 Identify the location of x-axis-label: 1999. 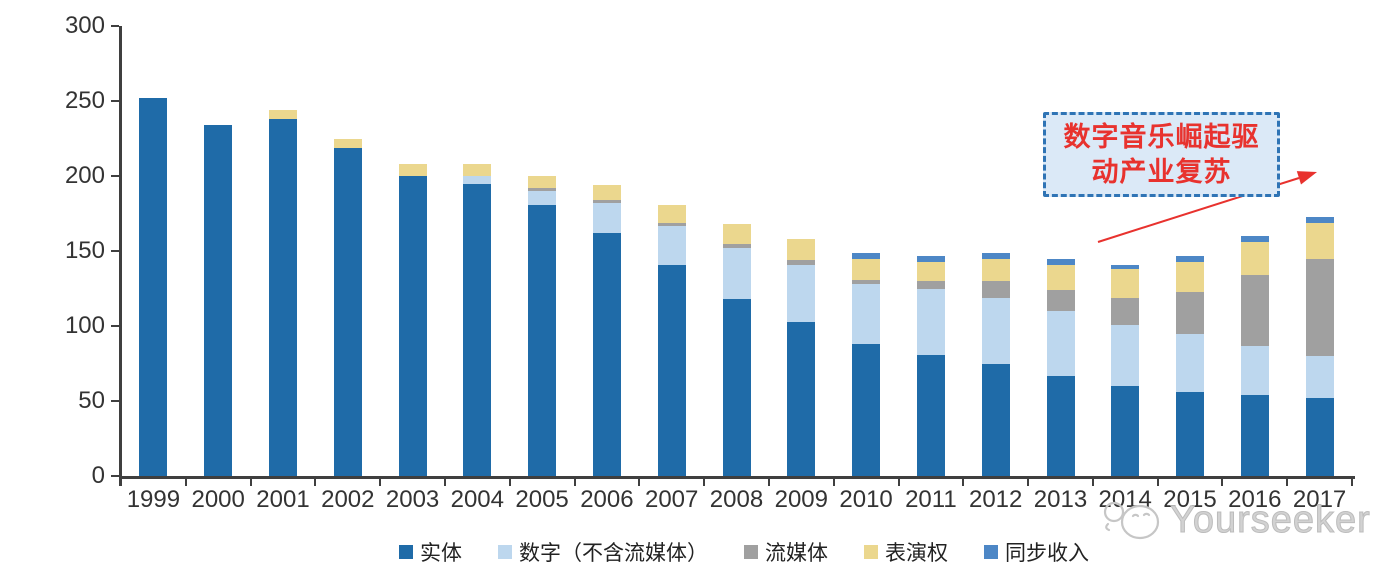
(153, 499).